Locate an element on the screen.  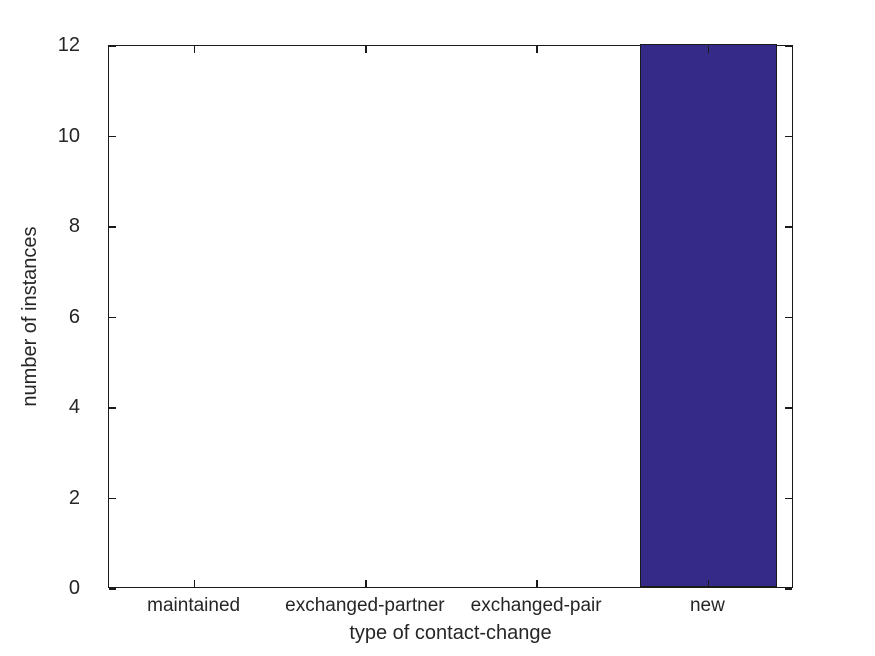
y-tick-label-8: 8 is located at coordinates (74, 226).